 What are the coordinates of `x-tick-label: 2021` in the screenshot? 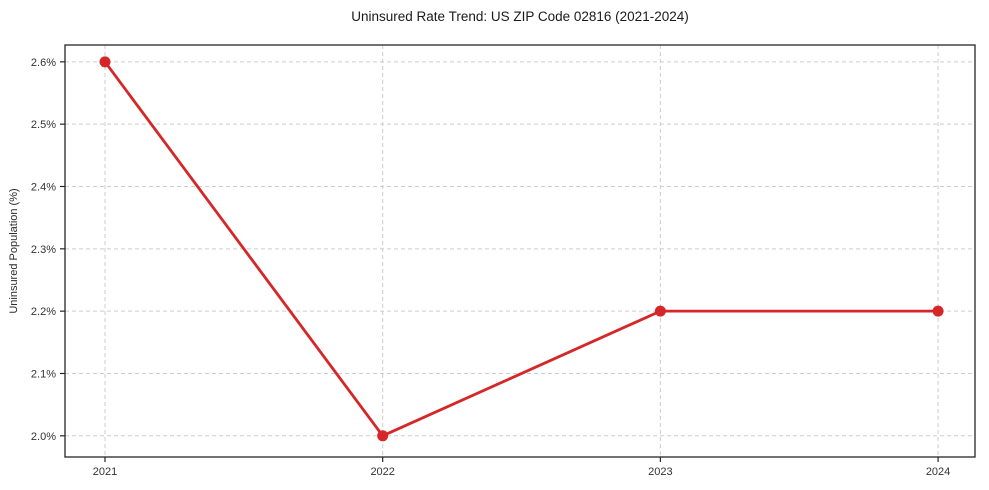 It's located at (105, 472).